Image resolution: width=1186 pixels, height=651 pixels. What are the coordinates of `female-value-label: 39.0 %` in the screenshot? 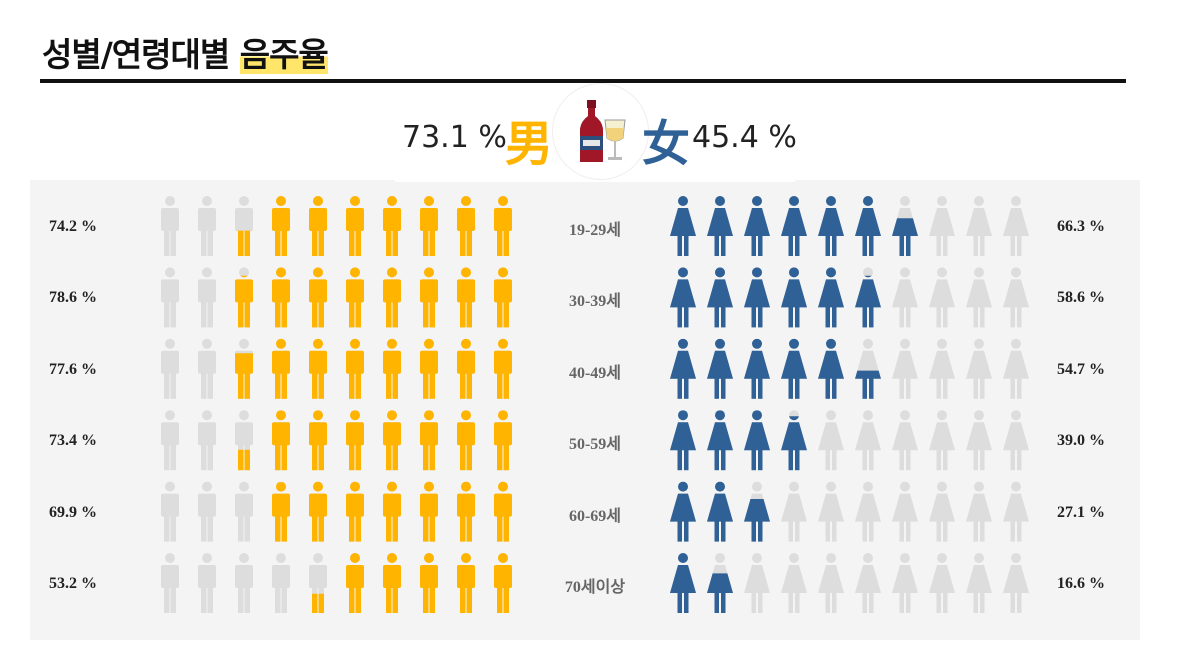 It's located at (1081, 441).